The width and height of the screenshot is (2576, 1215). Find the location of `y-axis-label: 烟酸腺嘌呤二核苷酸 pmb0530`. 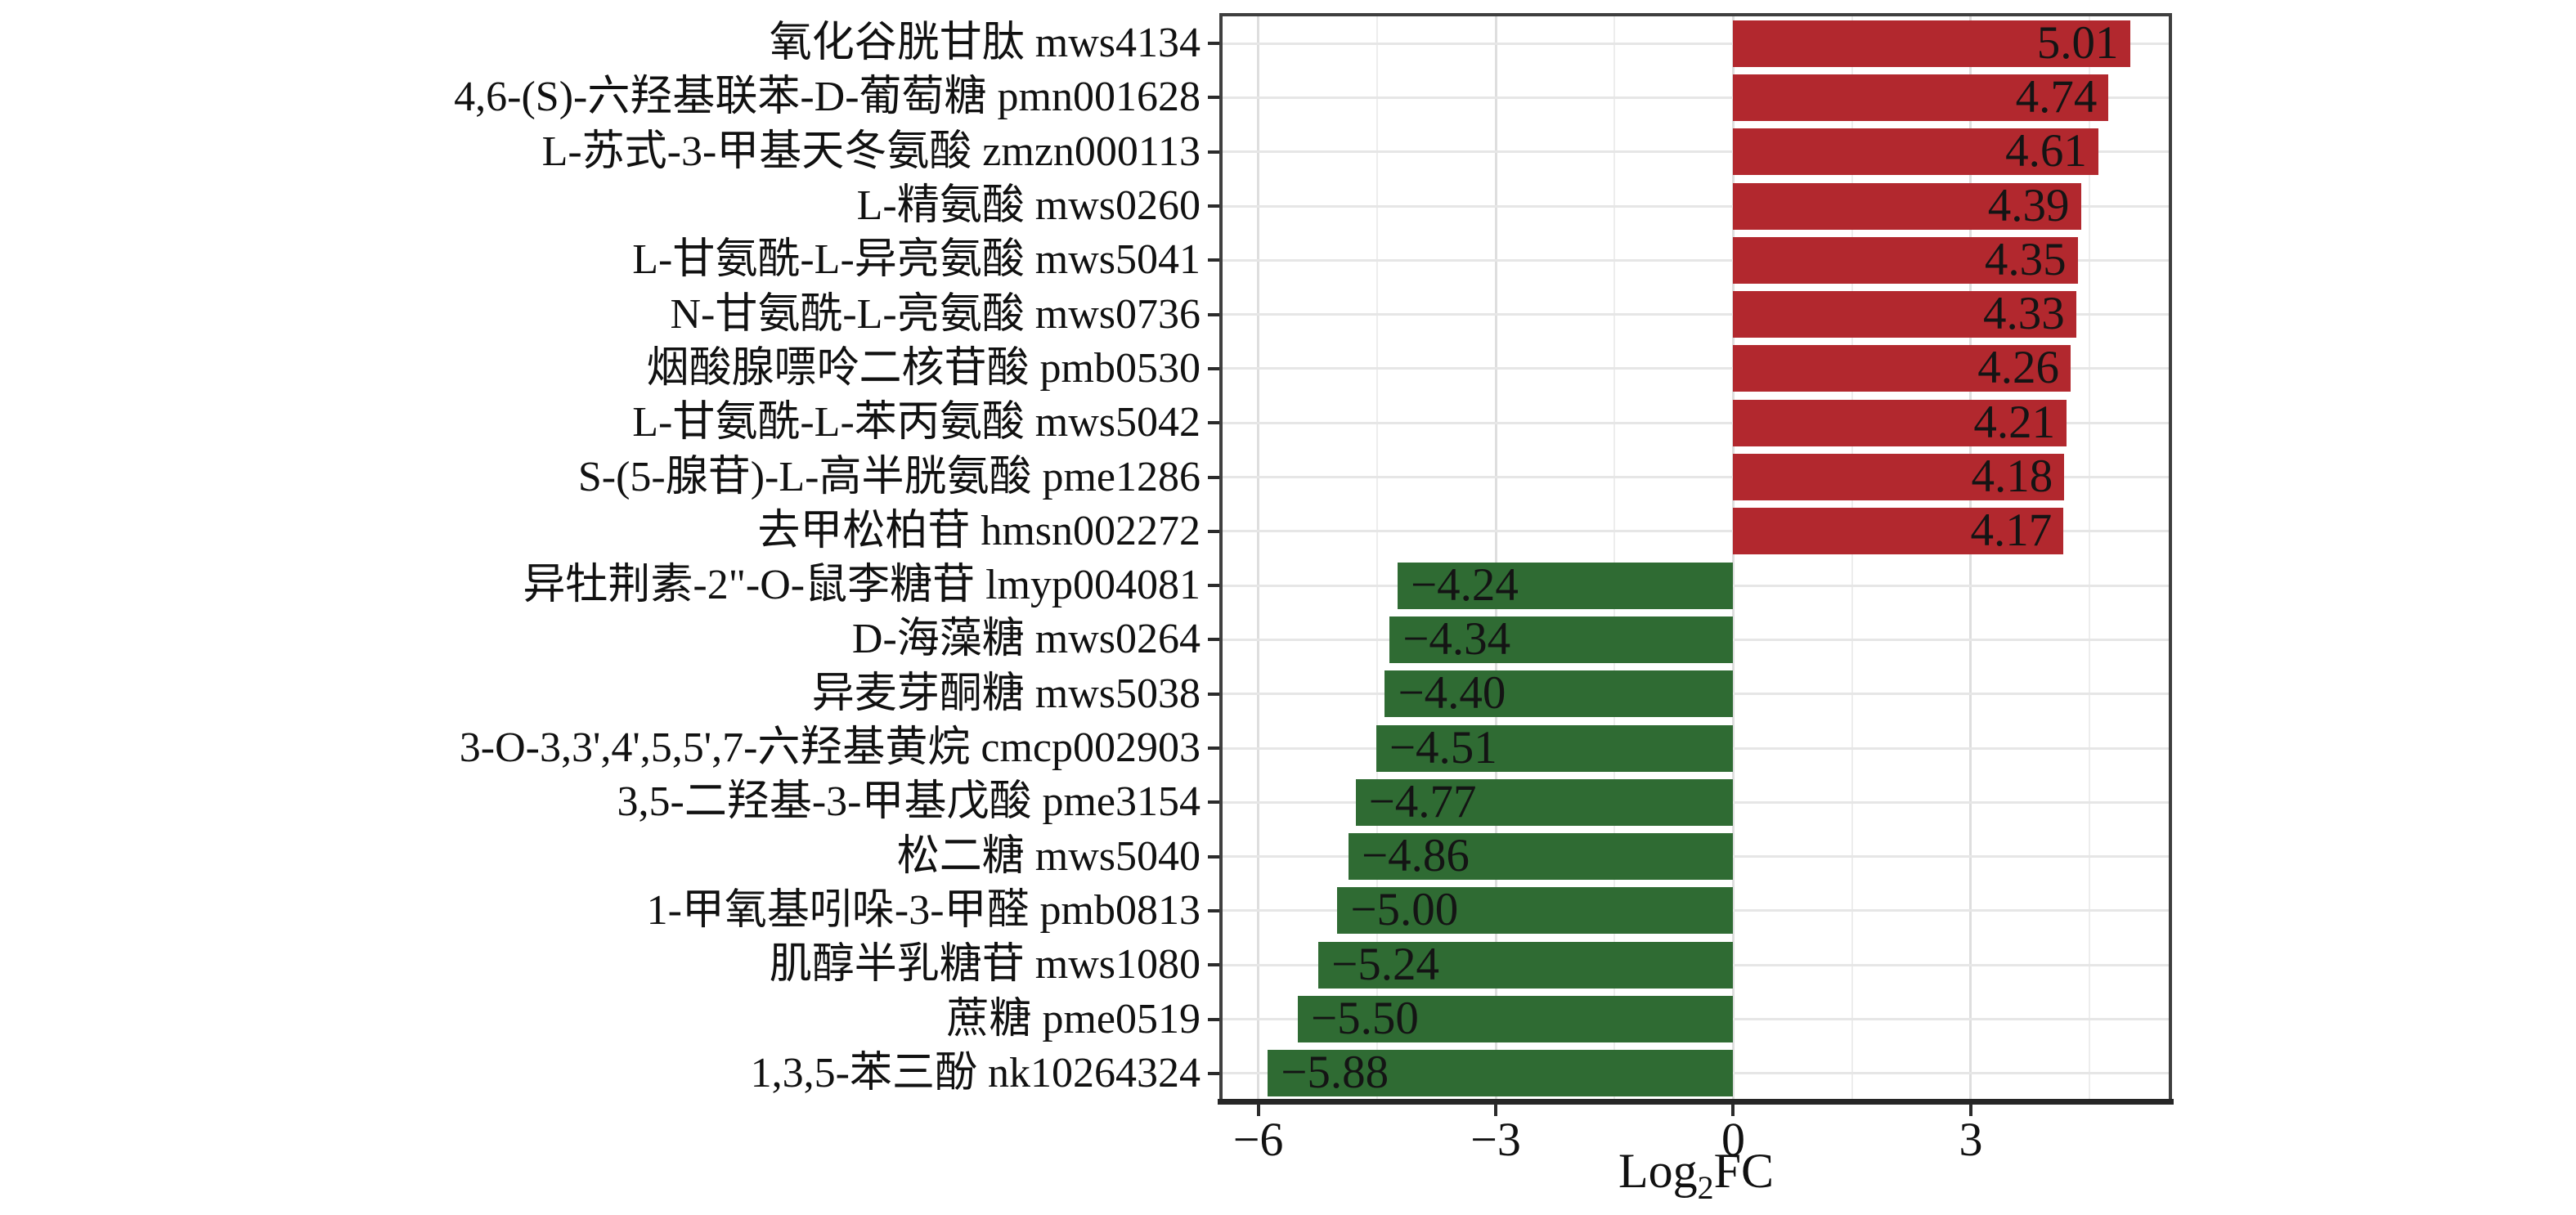

y-axis-label: 烟酸腺嘌呤二核苷酸 pmb0530 is located at coordinates (923, 368).